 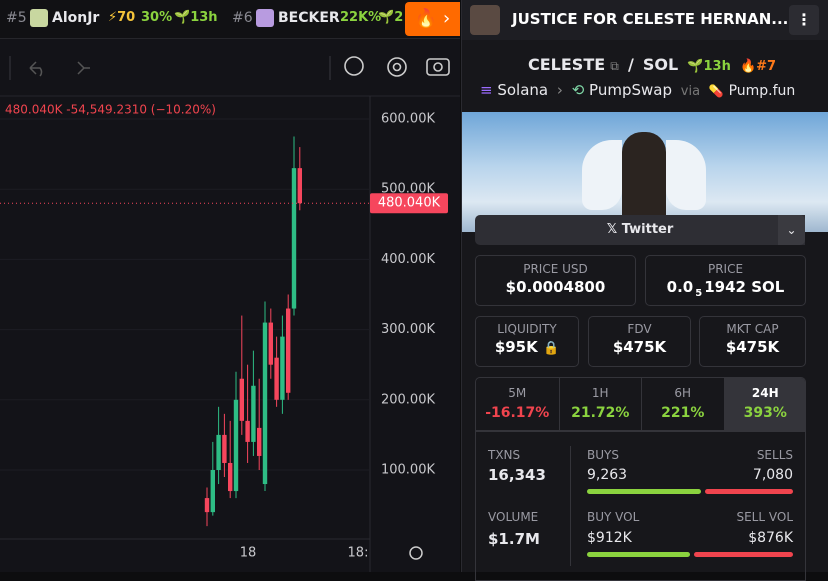 What do you see at coordinates (647, 229) in the screenshot?
I see `twitter-label: Twitter` at bounding box center [647, 229].